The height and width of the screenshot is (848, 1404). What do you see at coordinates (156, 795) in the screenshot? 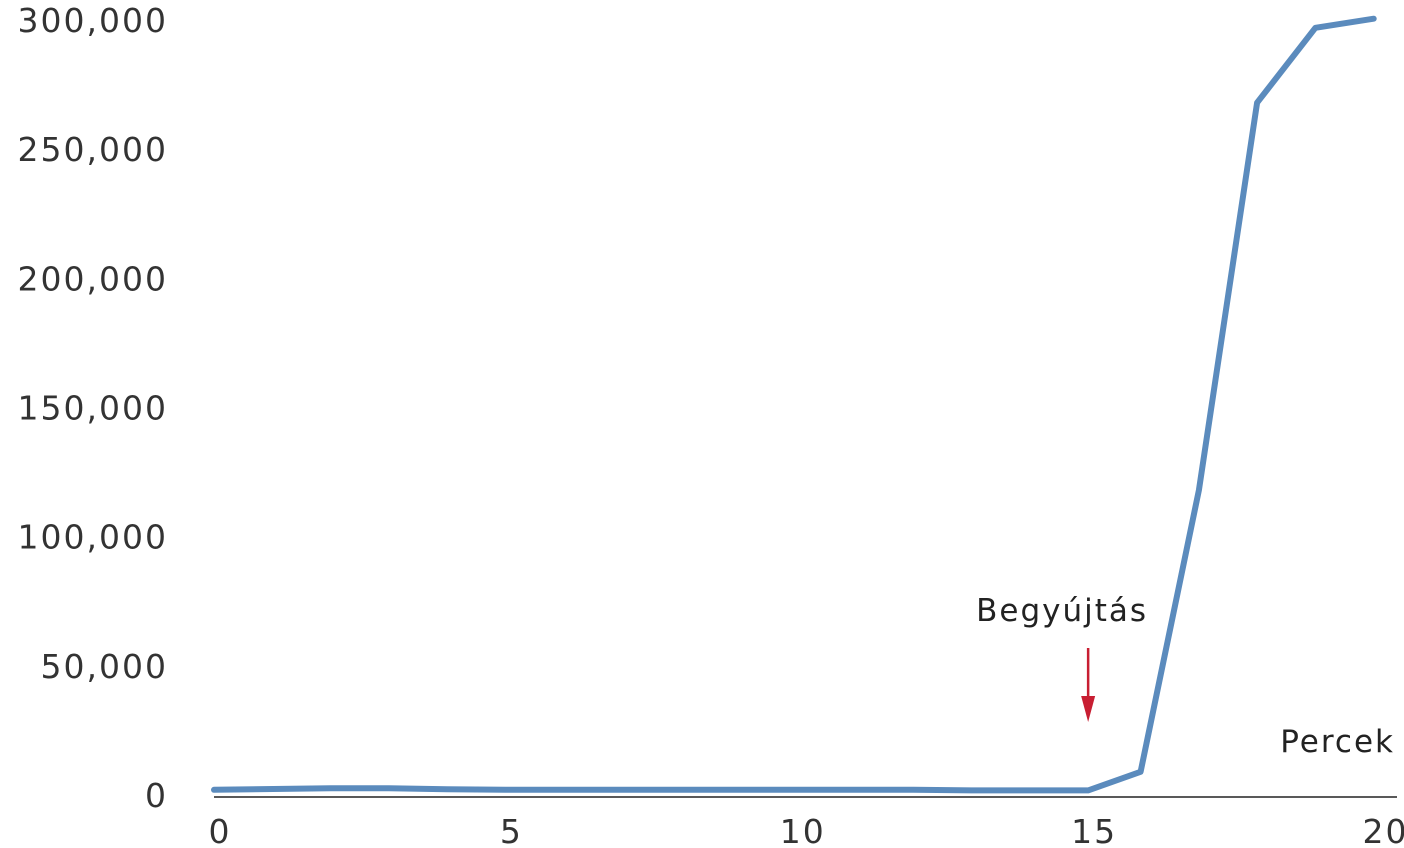
I see `y-tick-label: 0` at bounding box center [156, 795].